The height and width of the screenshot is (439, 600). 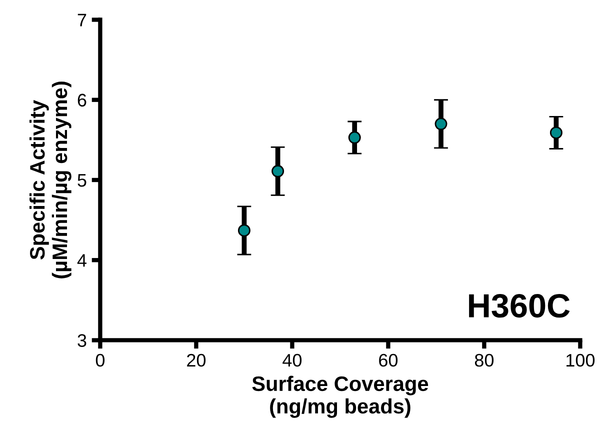 I want to click on x-tick-label: 0, so click(x=100, y=360).